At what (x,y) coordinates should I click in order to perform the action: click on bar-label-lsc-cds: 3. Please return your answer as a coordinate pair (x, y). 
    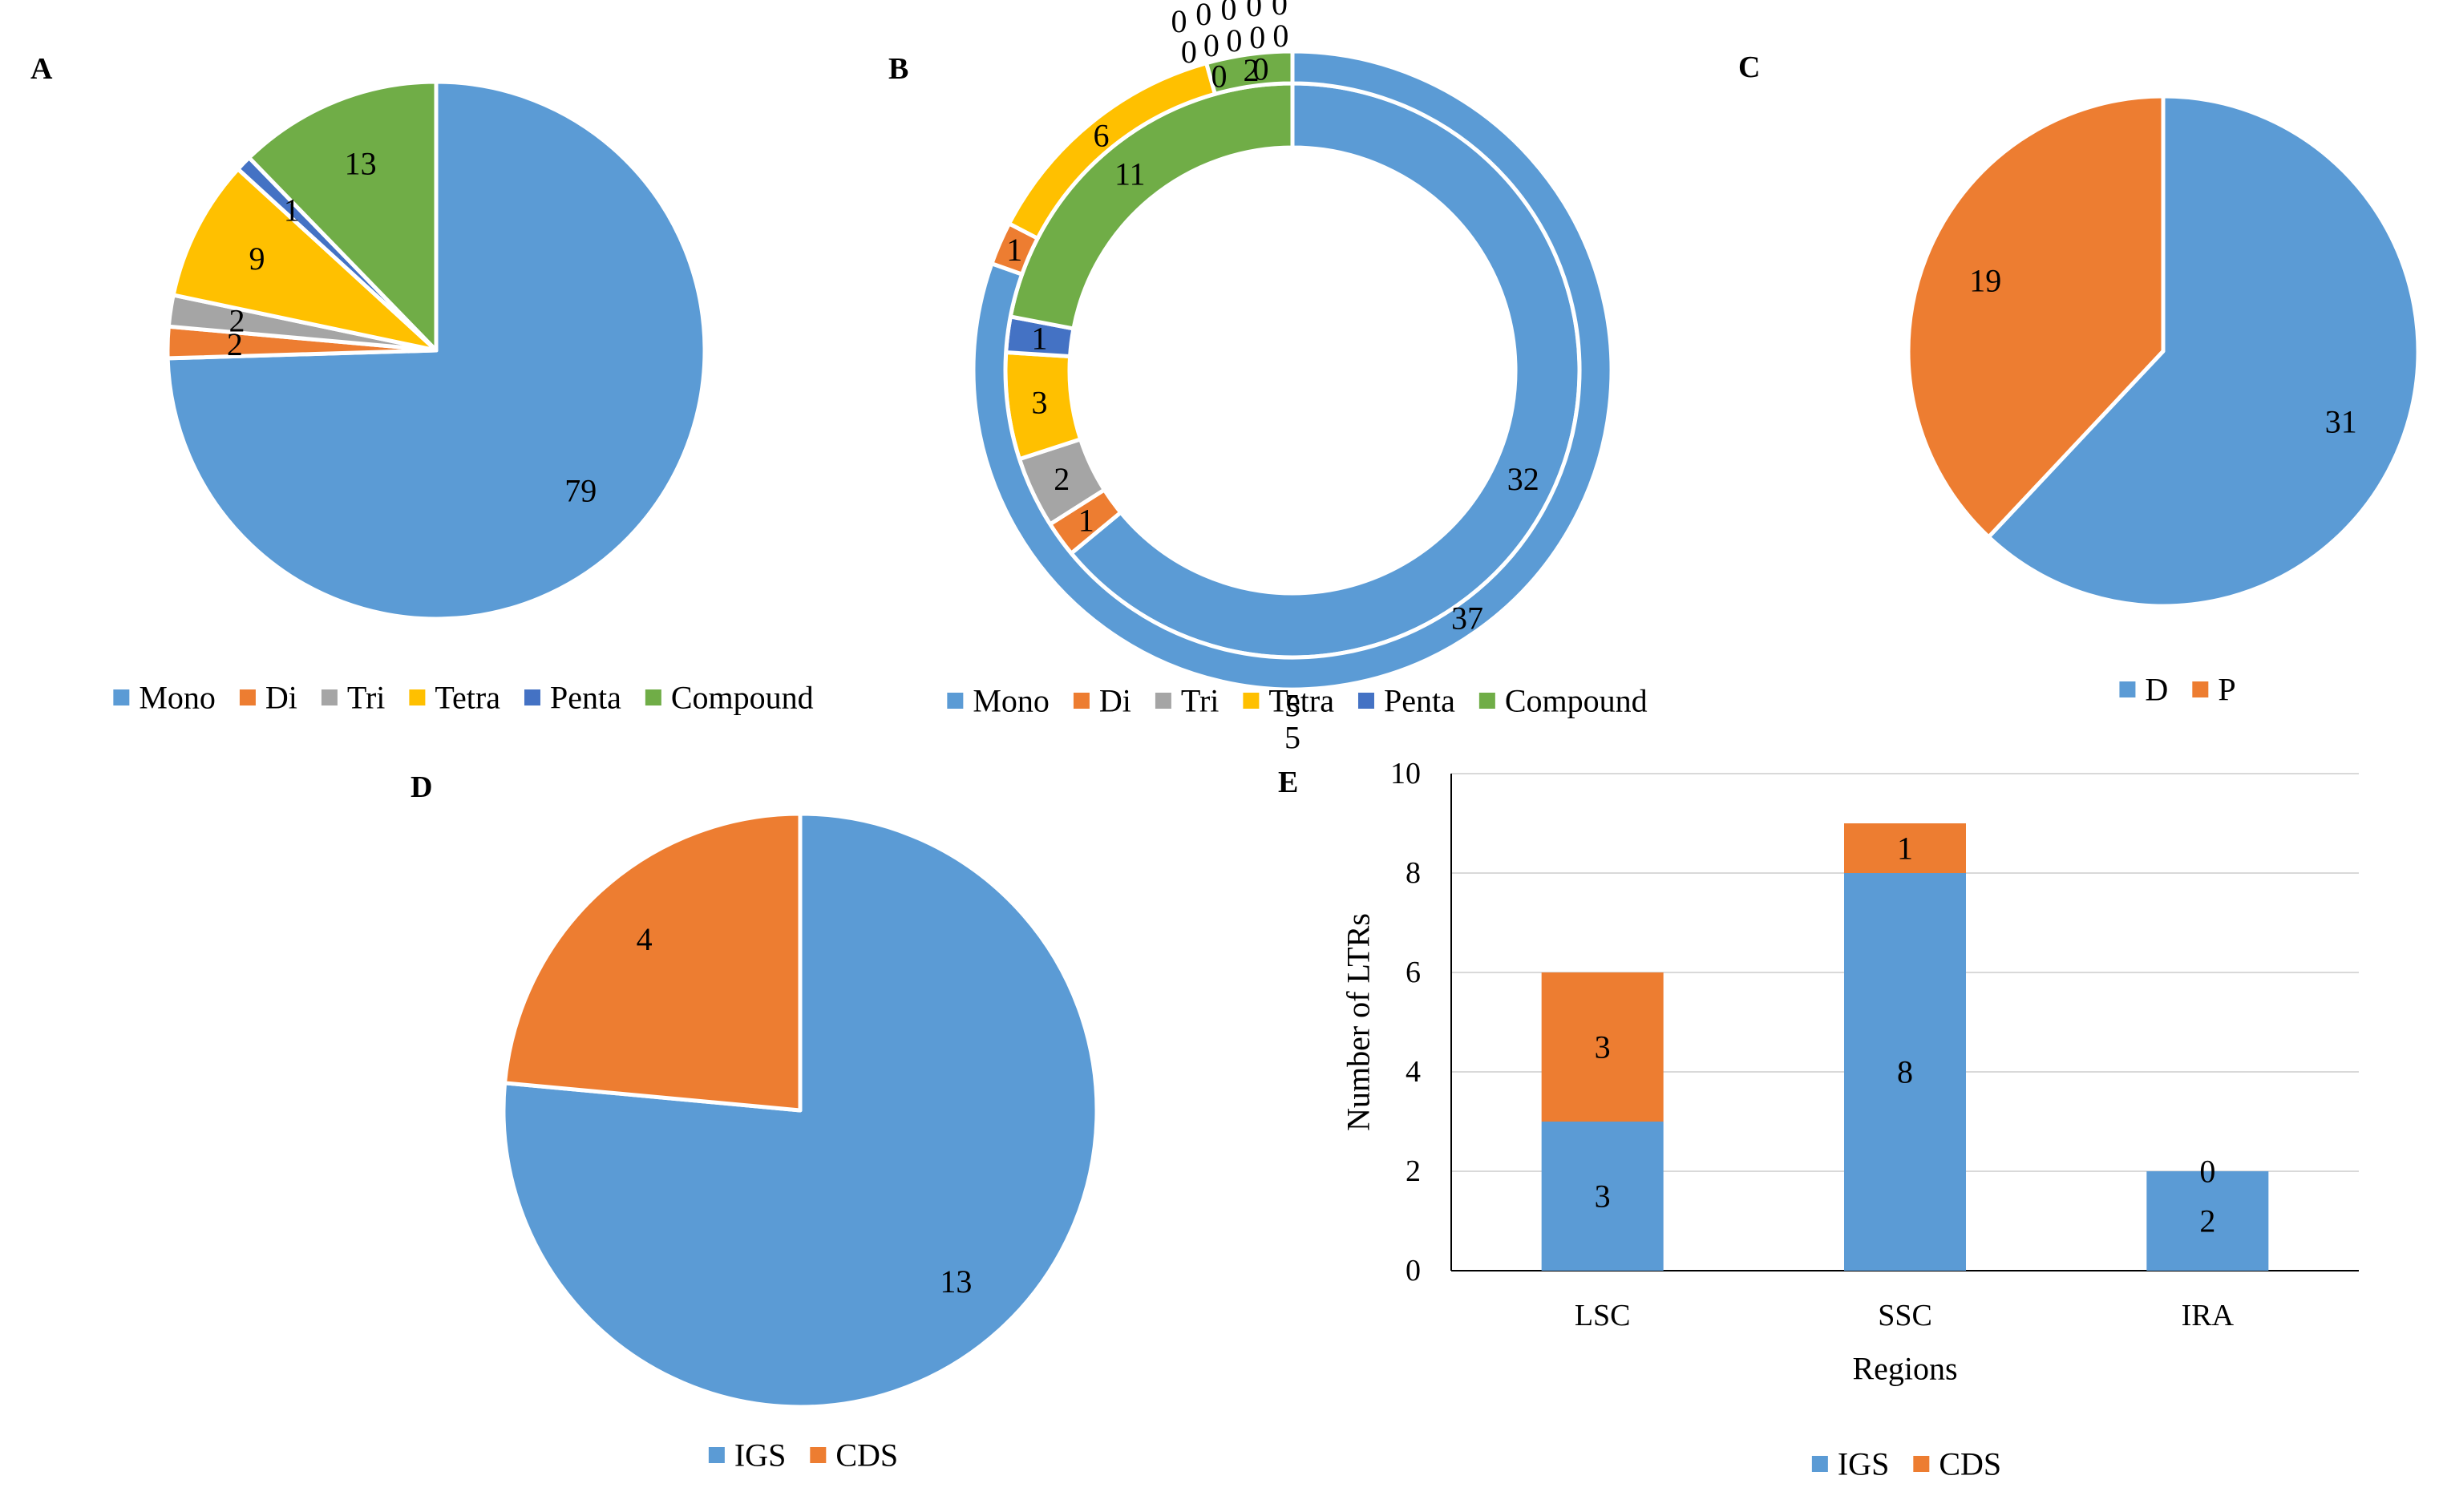
    Looking at the image, I should click on (1603, 1047).